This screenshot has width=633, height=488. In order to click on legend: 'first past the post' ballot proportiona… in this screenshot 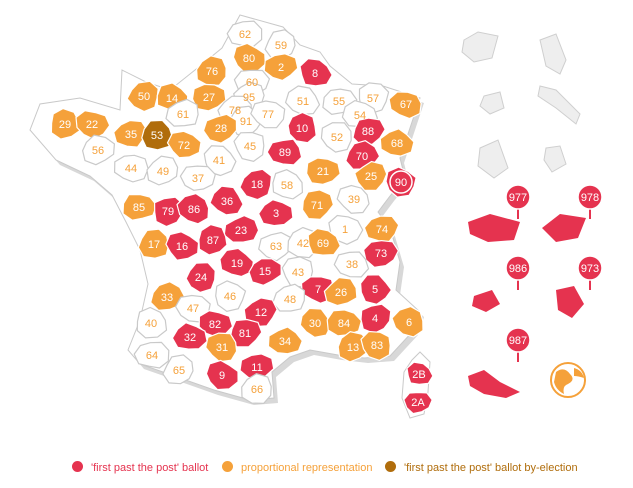, I will do `click(316, 469)`.